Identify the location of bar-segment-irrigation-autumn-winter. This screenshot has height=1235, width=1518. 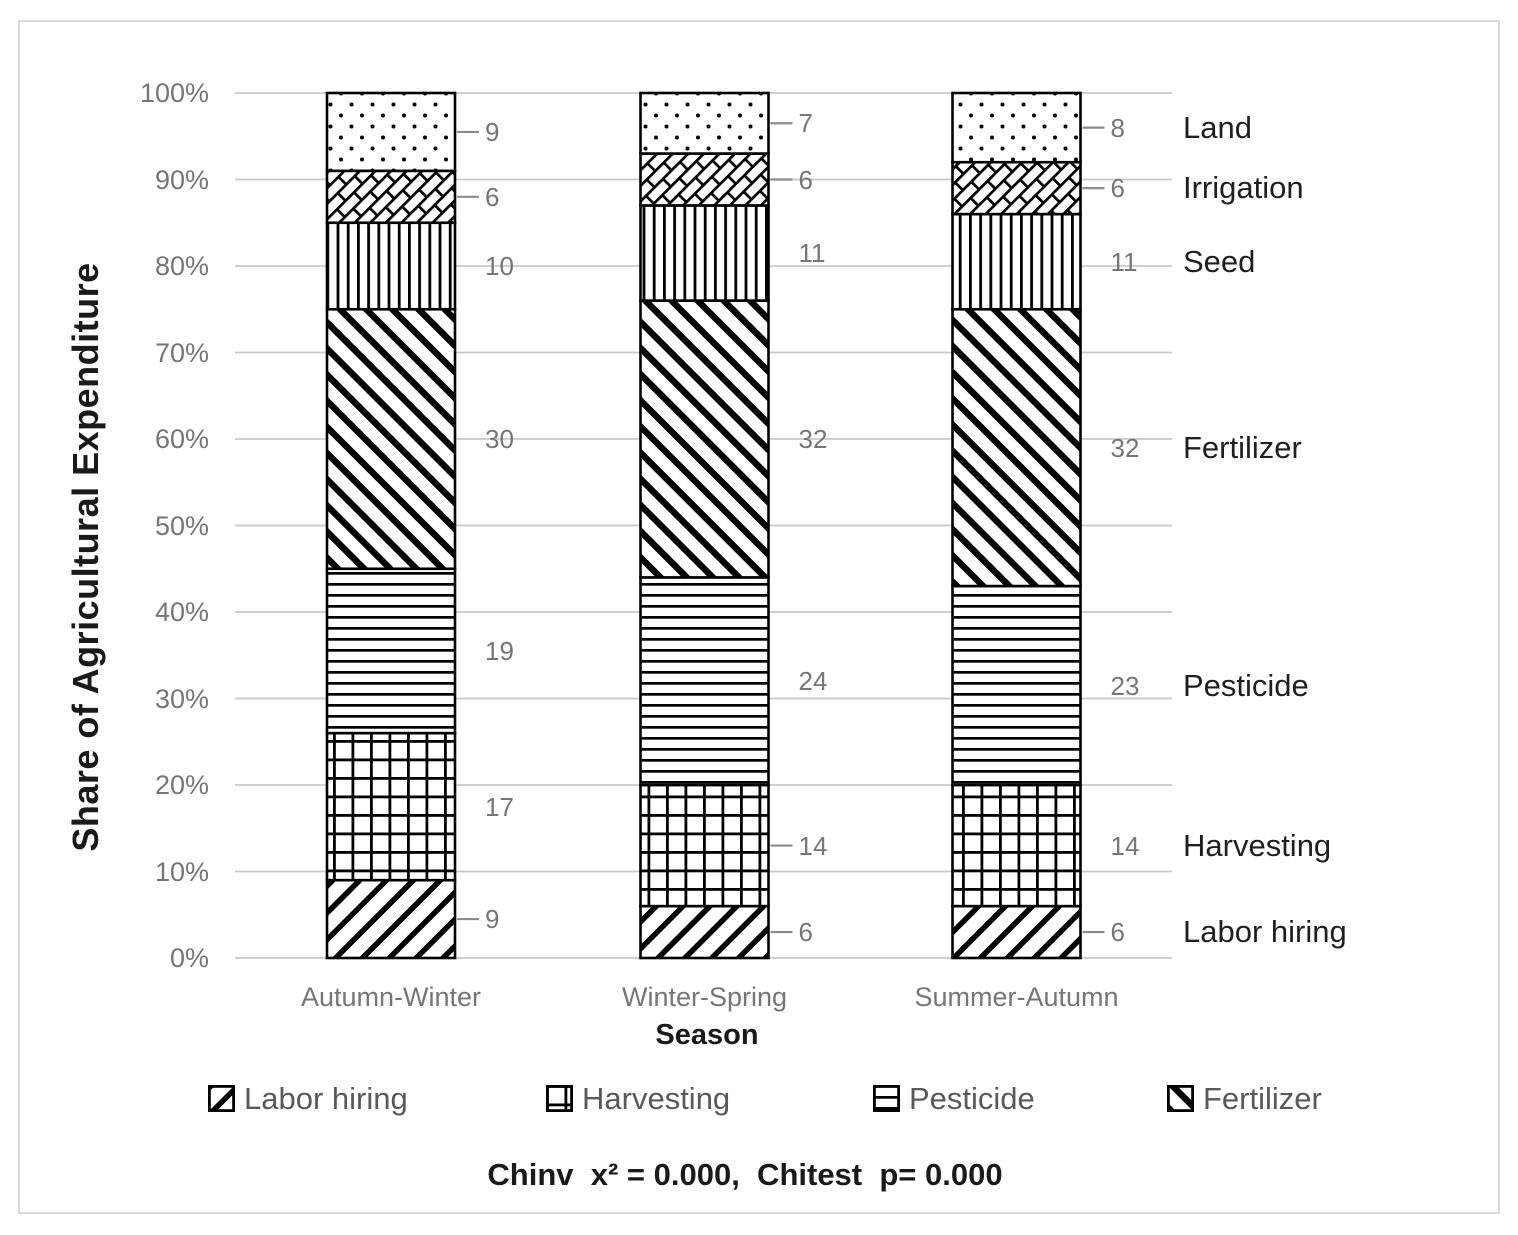
(391, 197).